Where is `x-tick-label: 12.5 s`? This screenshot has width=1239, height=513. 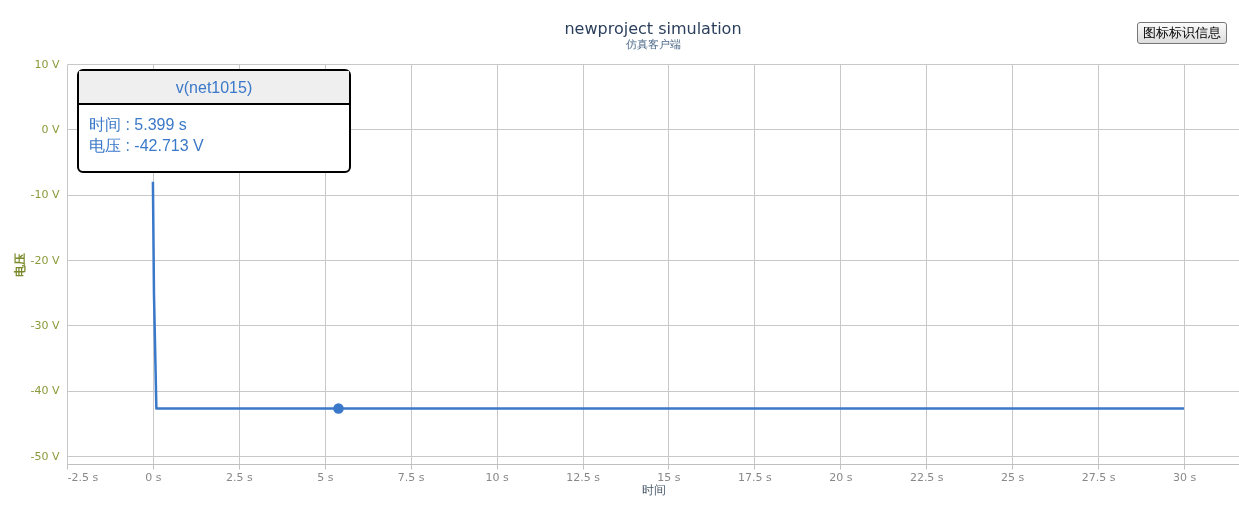 x-tick-label: 12.5 s is located at coordinates (583, 477).